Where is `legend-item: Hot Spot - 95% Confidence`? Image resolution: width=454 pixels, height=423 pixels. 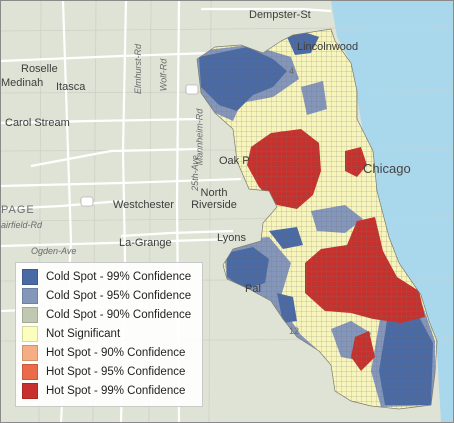
legend-item: Hot Spot - 95% Confidence is located at coordinates (109, 371).